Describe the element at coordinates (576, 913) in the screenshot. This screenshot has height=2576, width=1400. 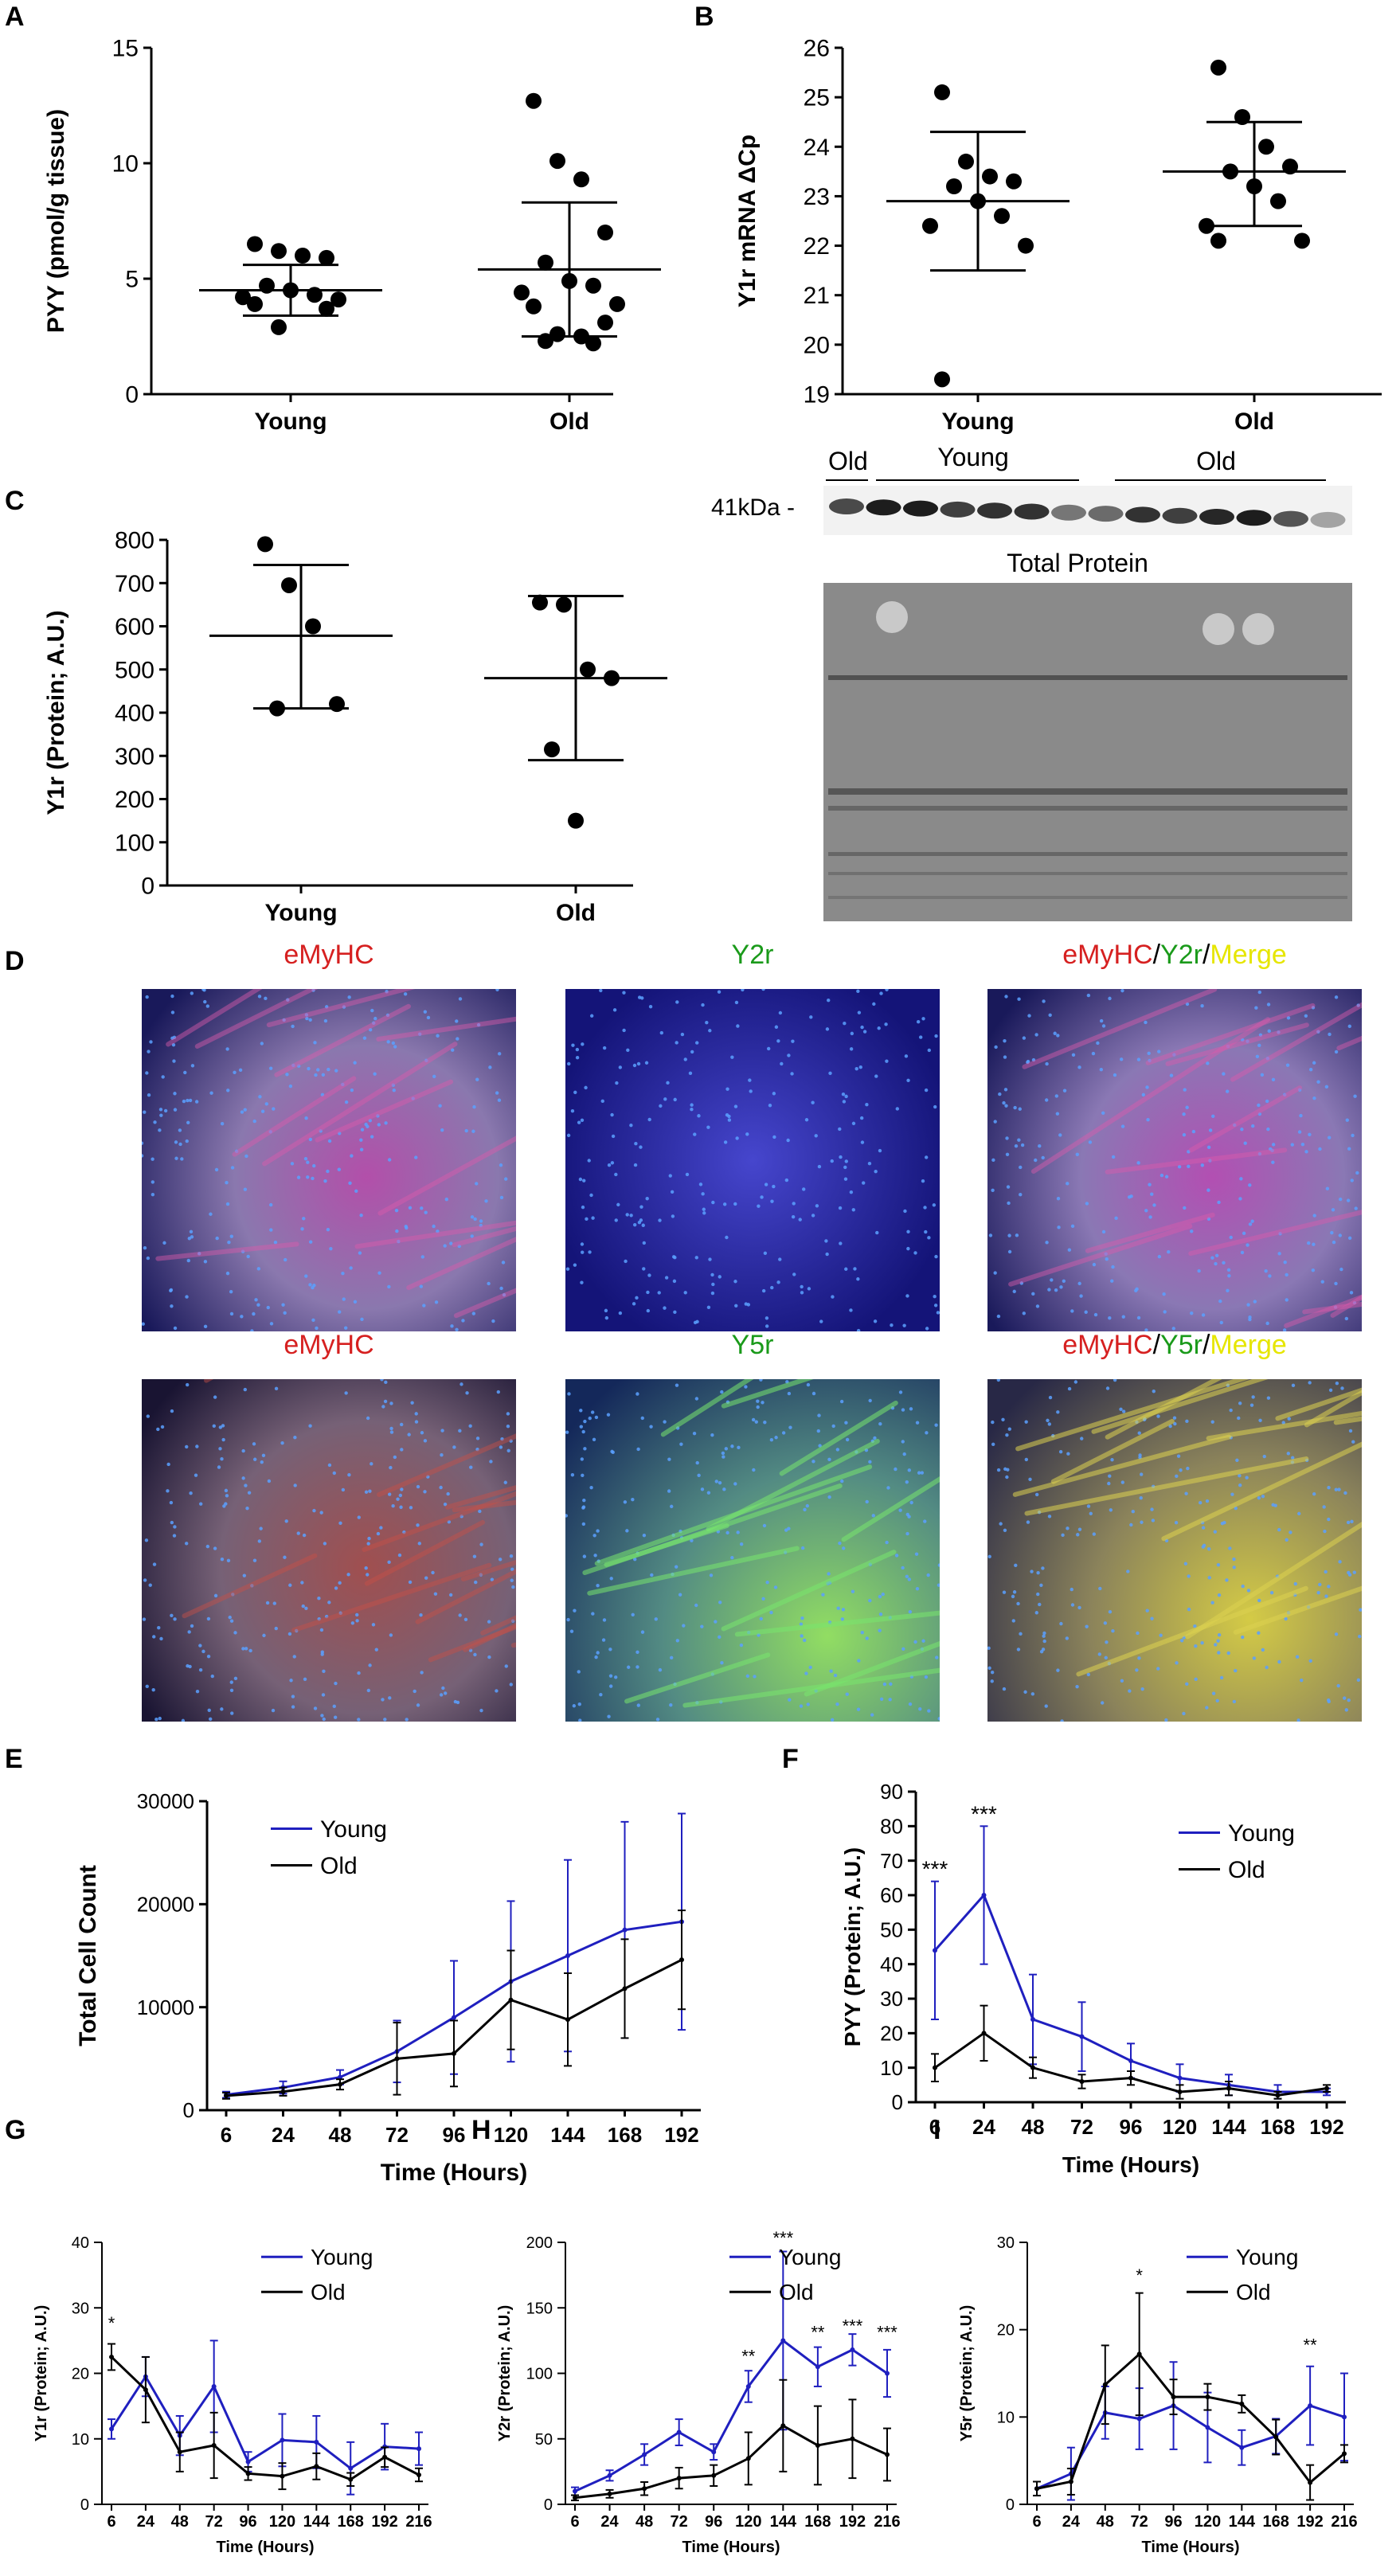
I see `x-tick-label: Old` at that location.